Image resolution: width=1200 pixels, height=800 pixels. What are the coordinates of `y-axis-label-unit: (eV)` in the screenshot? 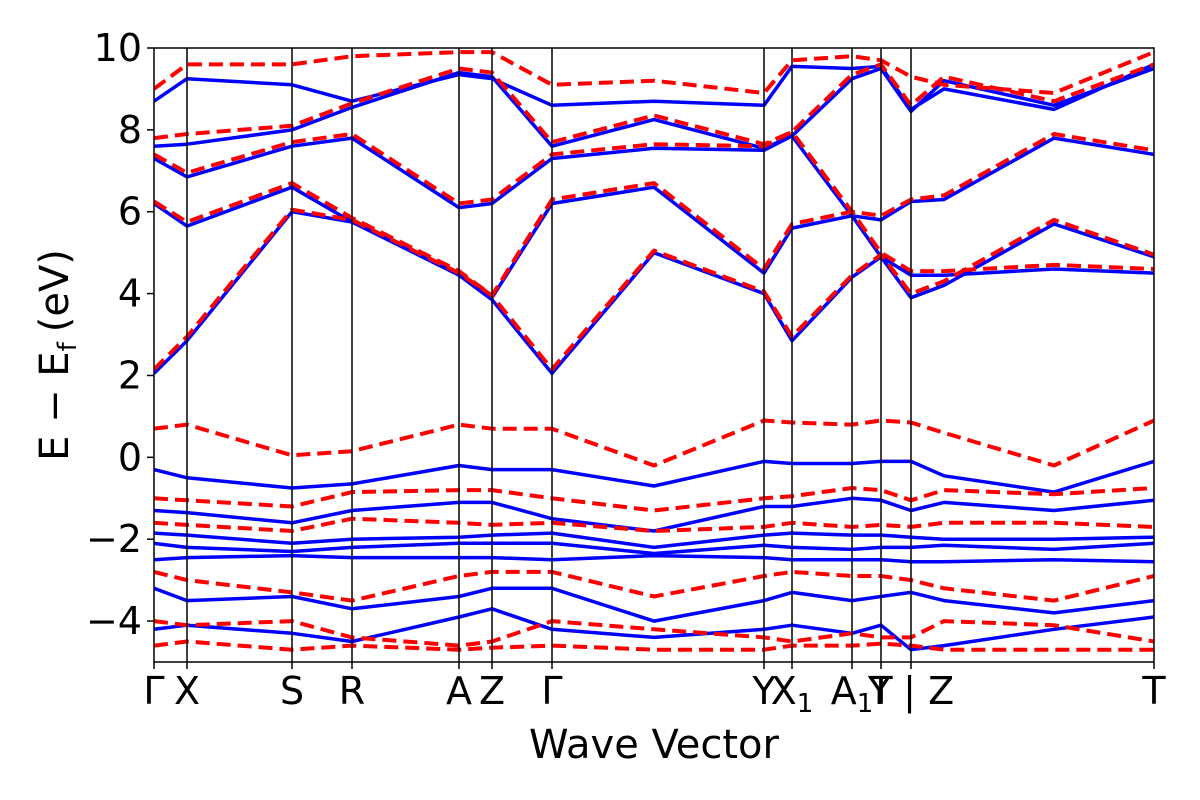 It's located at (55, 290).